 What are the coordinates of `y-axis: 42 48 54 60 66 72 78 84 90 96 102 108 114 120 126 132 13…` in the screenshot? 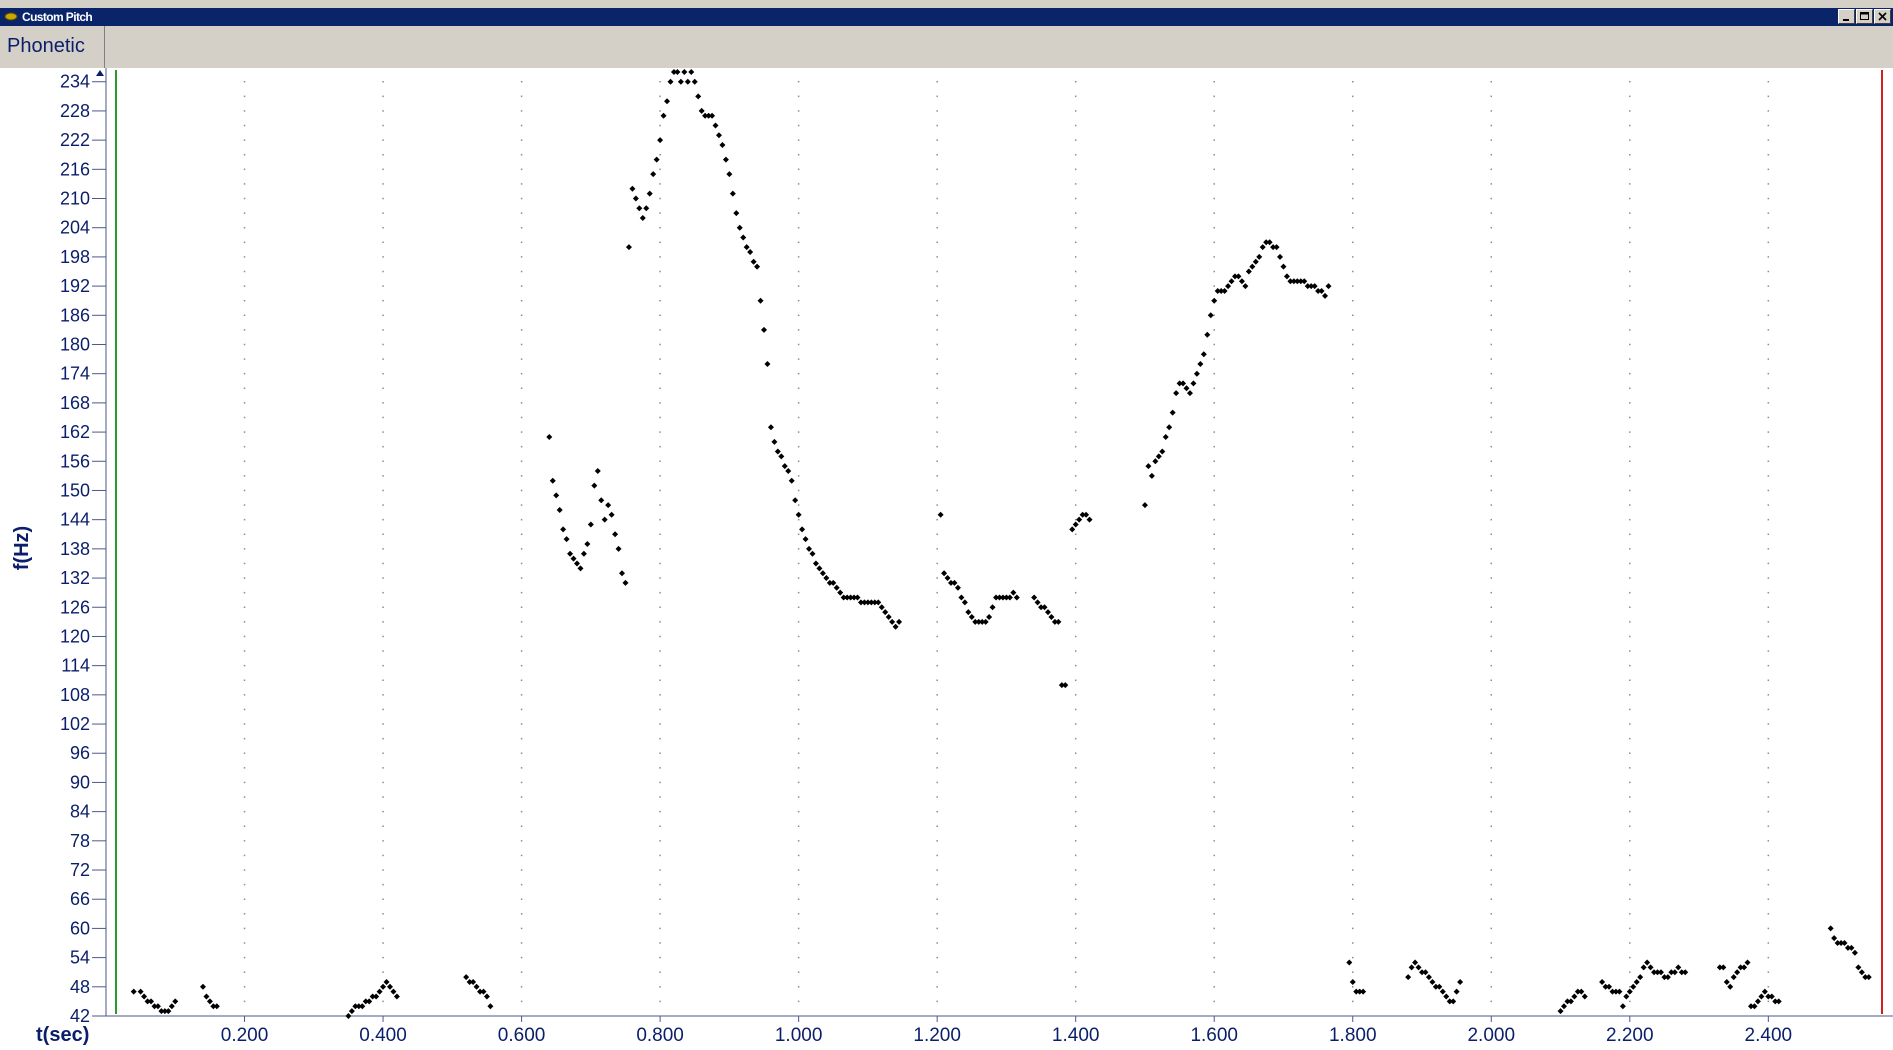 It's located at (83, 549).